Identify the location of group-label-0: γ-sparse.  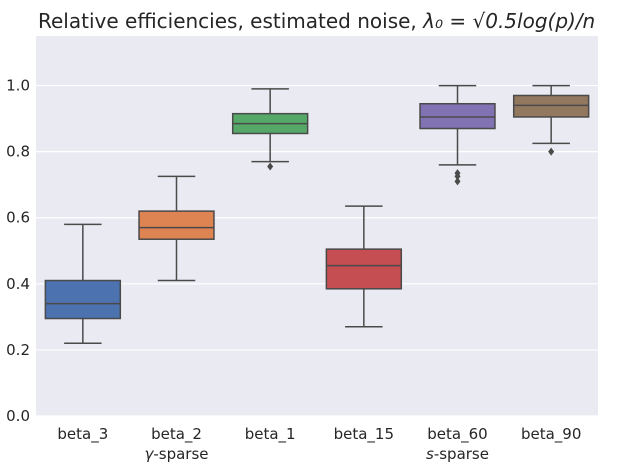
(176, 454).